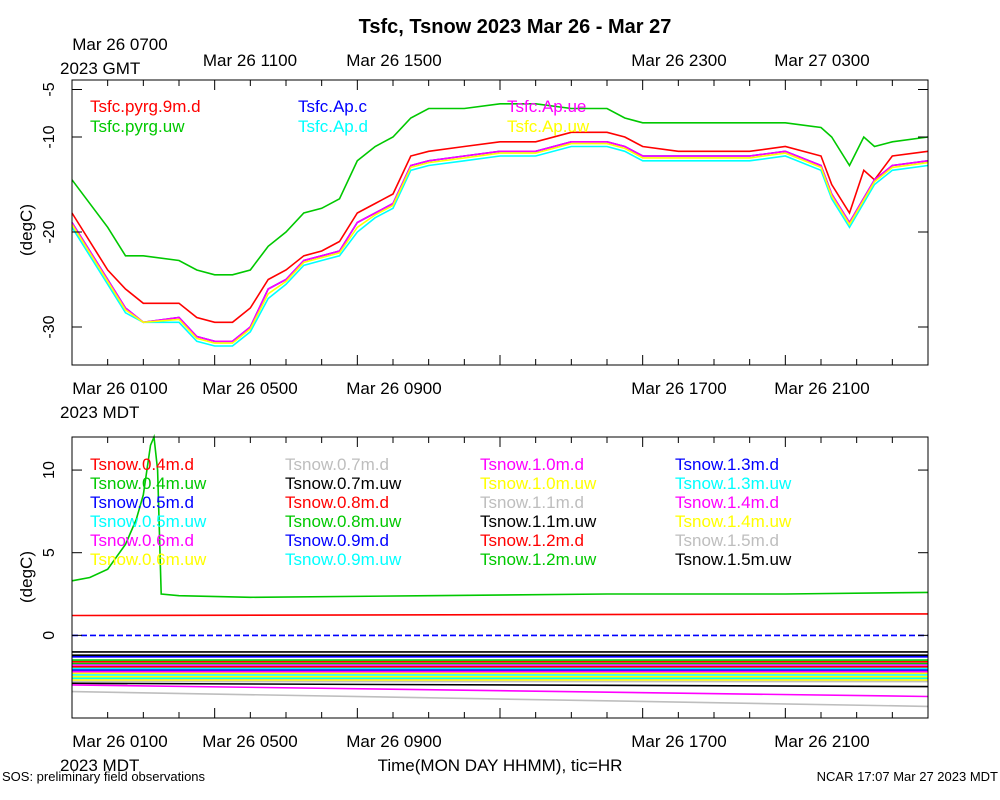 The width and height of the screenshot is (1000, 800). Describe the element at coordinates (678, 741) in the screenshot. I see `bottom-axis-label: Mar 26 1700` at that location.